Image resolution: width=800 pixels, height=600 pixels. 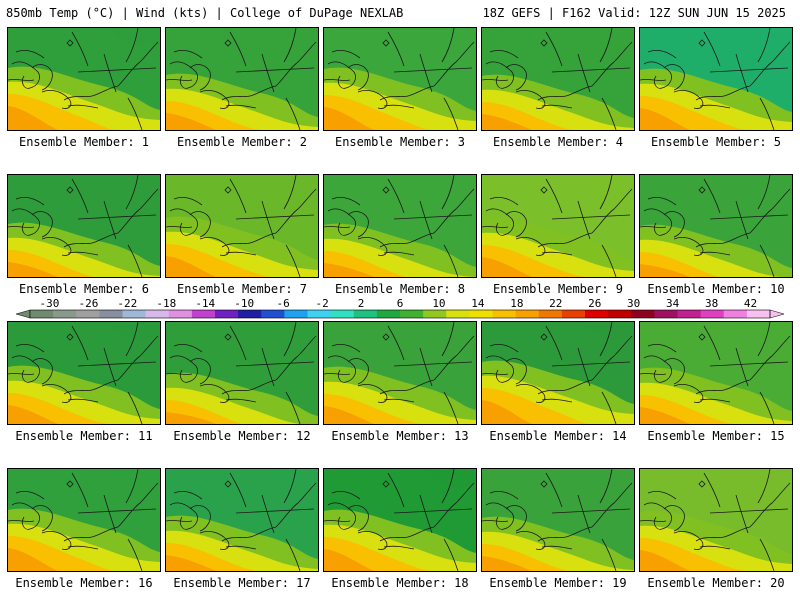 I want to click on colorbar-tick-label: 30, so click(x=633, y=303).